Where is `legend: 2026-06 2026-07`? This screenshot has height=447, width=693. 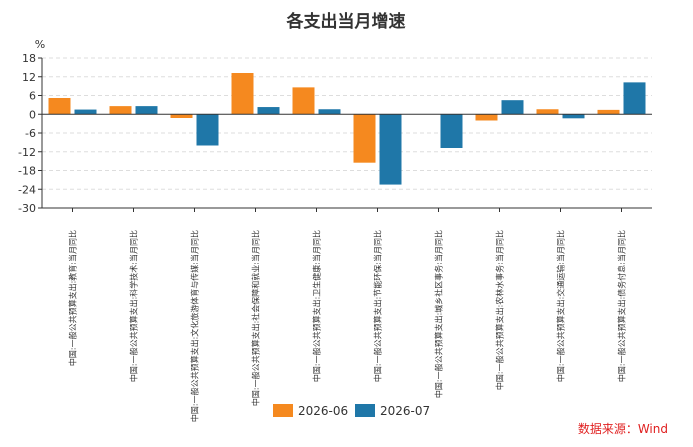
legend: 2026-06 2026-07 is located at coordinates (351, 411).